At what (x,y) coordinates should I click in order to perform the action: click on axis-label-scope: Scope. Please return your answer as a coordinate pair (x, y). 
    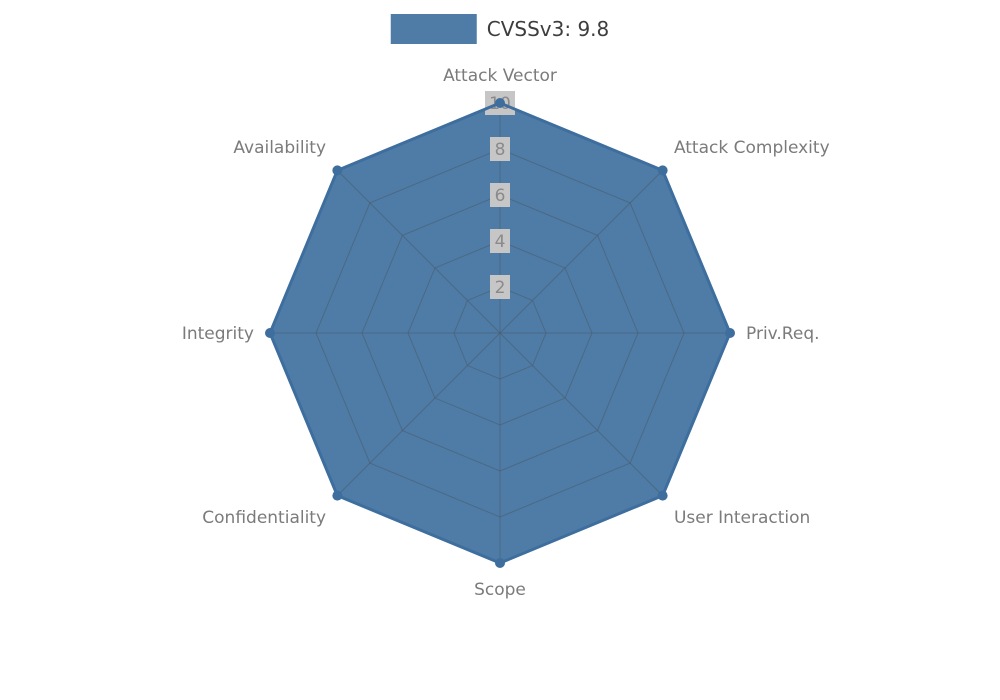
    Looking at the image, I should click on (500, 590).